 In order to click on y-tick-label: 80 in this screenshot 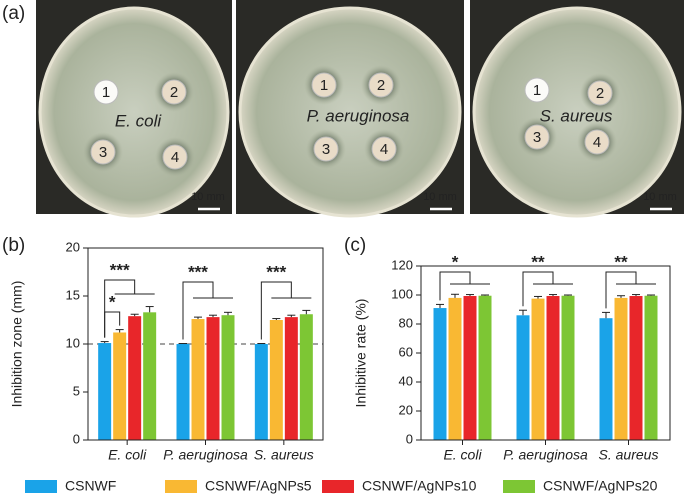, I will do `click(406, 322)`.